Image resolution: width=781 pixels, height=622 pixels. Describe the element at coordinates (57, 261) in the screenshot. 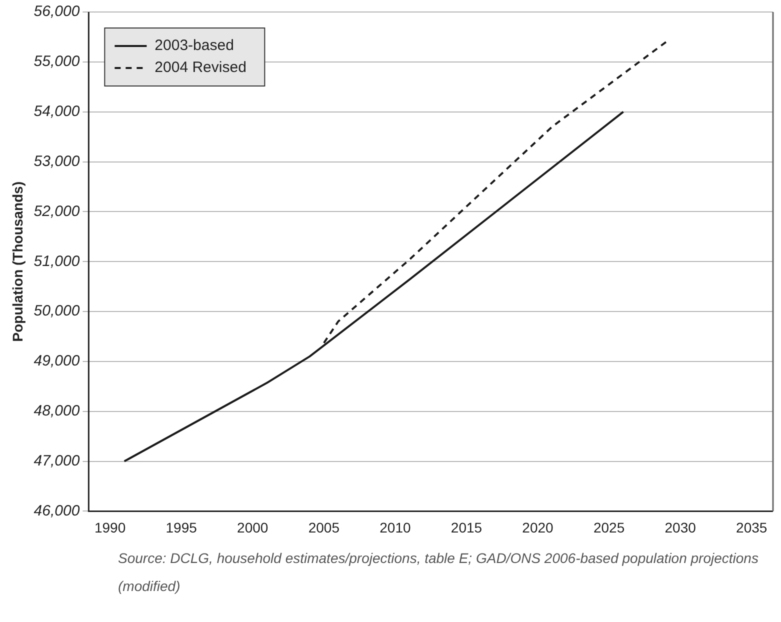

I see `y-tick-label: 51,000` at that location.